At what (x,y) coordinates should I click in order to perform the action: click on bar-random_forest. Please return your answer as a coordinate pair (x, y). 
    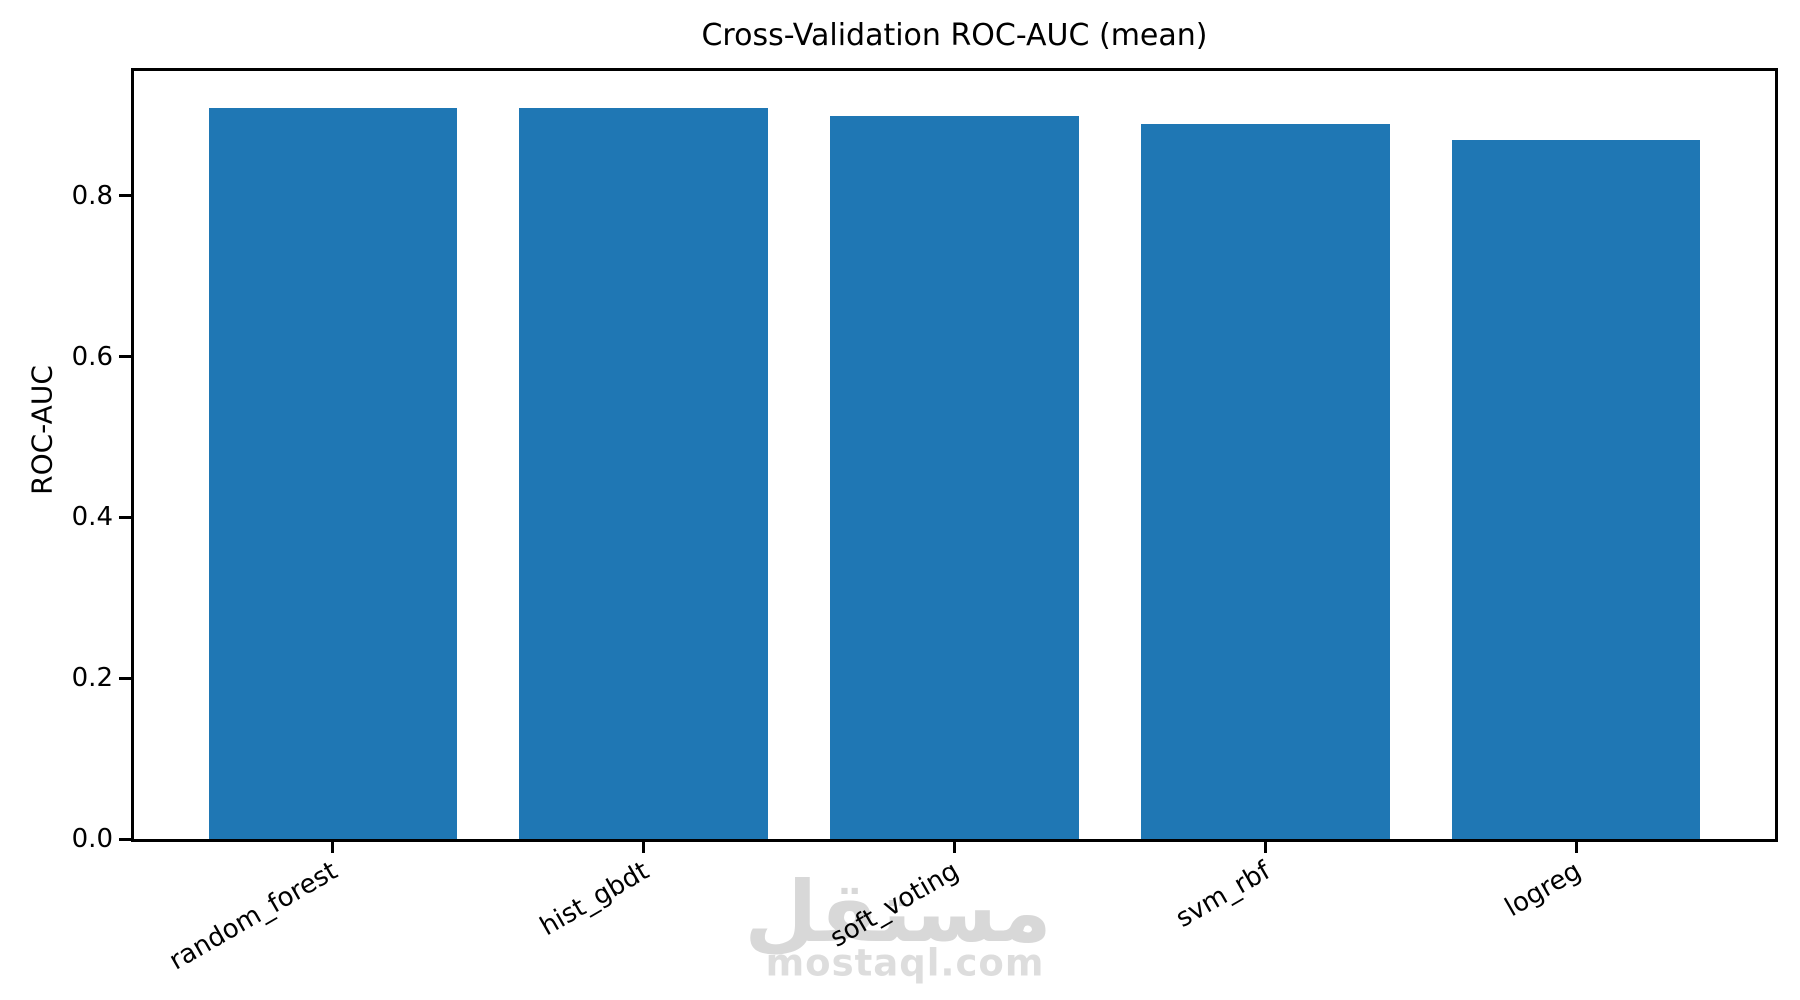
    Looking at the image, I should click on (333, 473).